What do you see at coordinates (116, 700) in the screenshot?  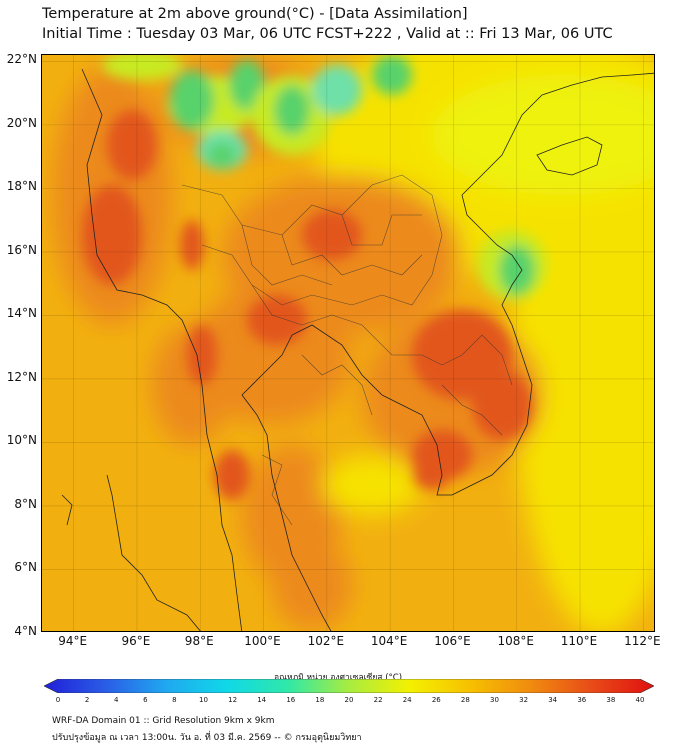 I see `colorbar-tick-label: 4` at bounding box center [116, 700].